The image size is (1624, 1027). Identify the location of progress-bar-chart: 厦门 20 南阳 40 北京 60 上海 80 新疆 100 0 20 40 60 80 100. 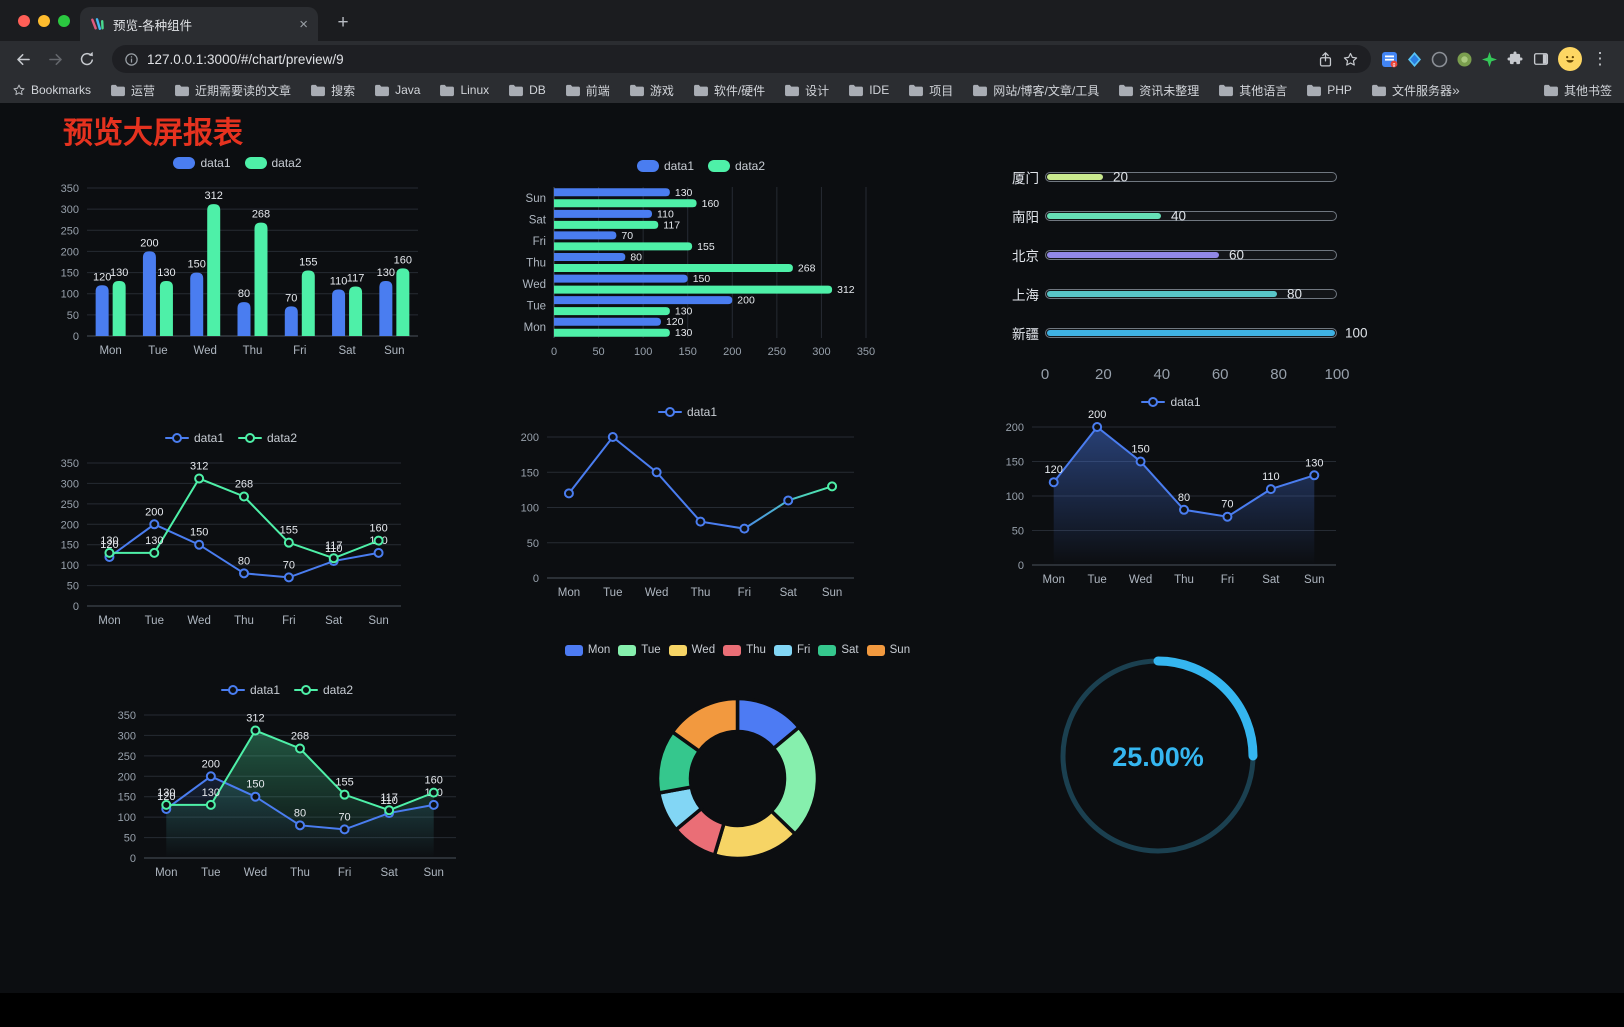
(1183, 272).